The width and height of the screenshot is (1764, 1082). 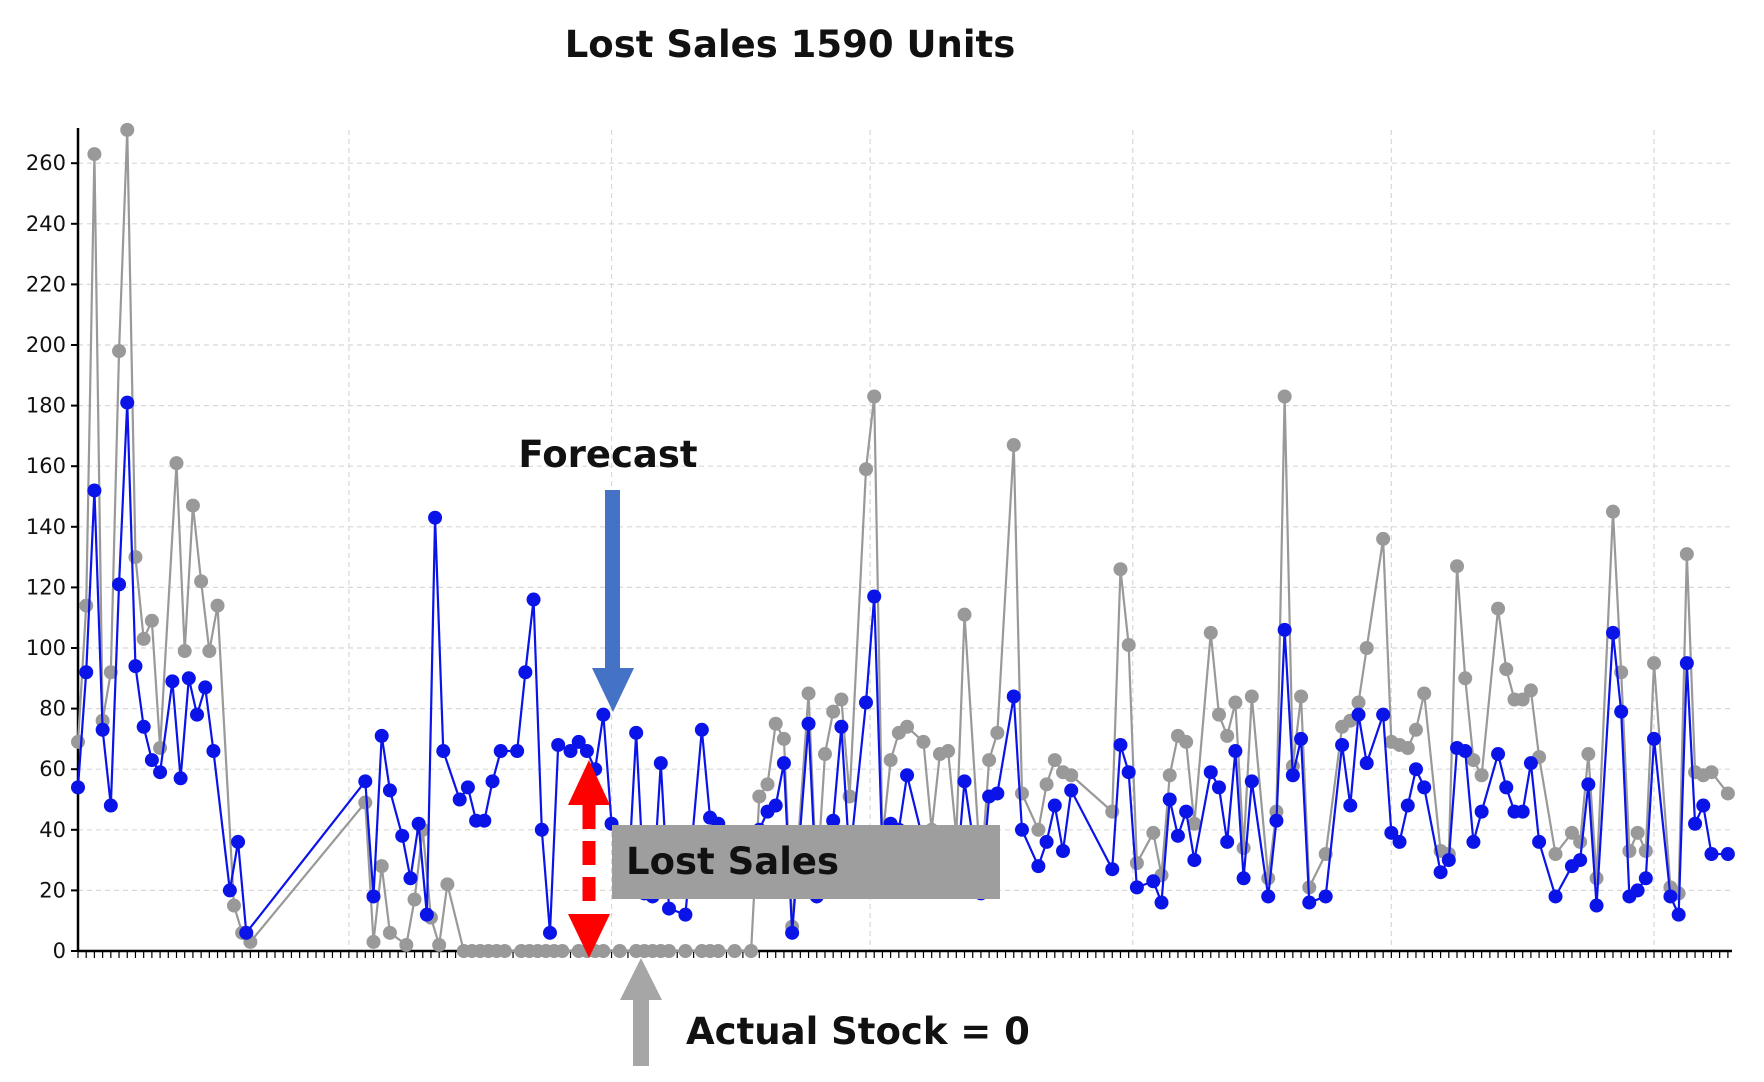 I want to click on y-axis: 0 20 40 60 80 100 120 140 160 180 200 220 240 260, so click(x=53, y=545).